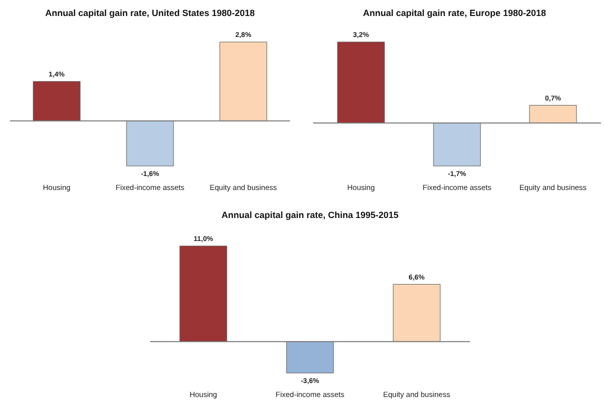  Describe the element at coordinates (310, 215) in the screenshot. I see `chart-title: Annual capital gain rate, China 1995-2015` at that location.